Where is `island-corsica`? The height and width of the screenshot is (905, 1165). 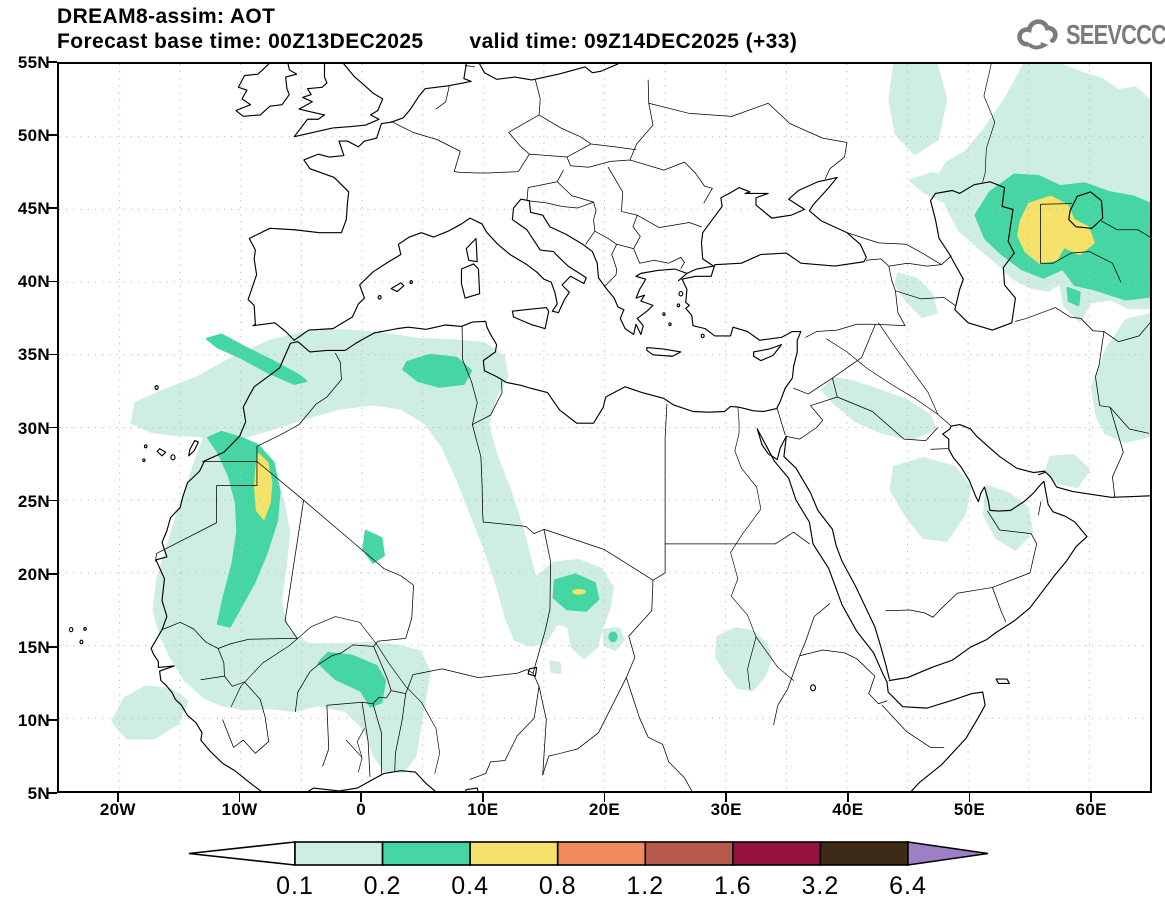 island-corsica is located at coordinates (471, 249).